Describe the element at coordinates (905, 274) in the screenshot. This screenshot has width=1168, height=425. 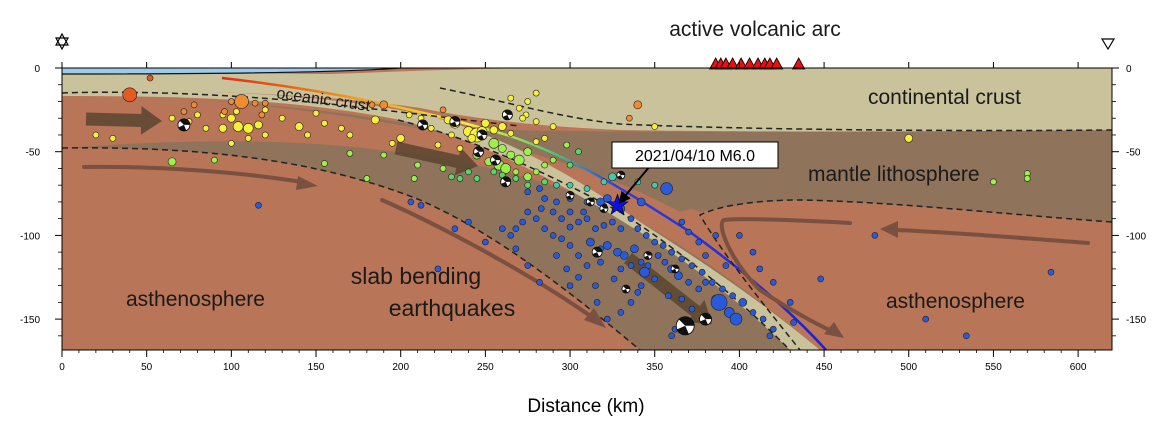
I see `lab-dashed-right` at that location.